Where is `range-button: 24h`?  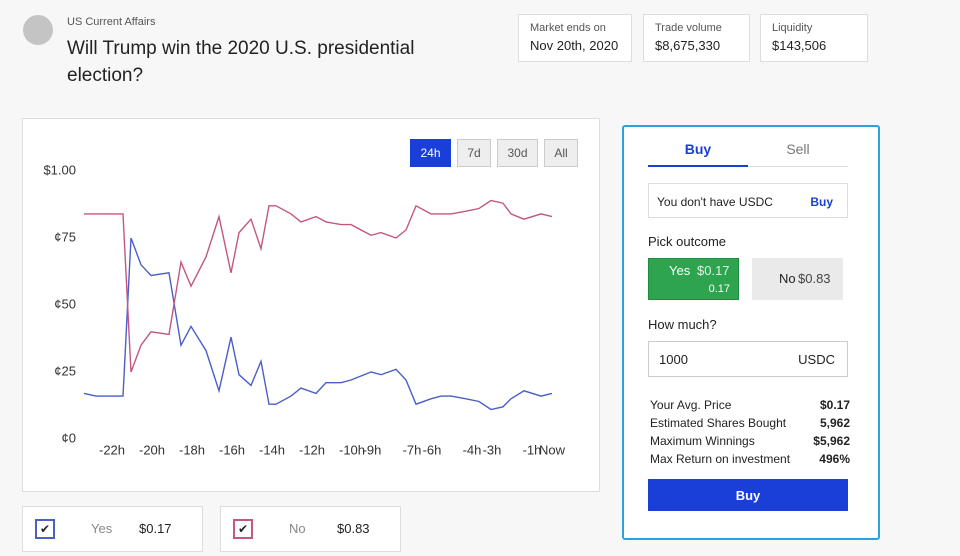 range-button: 24h is located at coordinates (430, 153).